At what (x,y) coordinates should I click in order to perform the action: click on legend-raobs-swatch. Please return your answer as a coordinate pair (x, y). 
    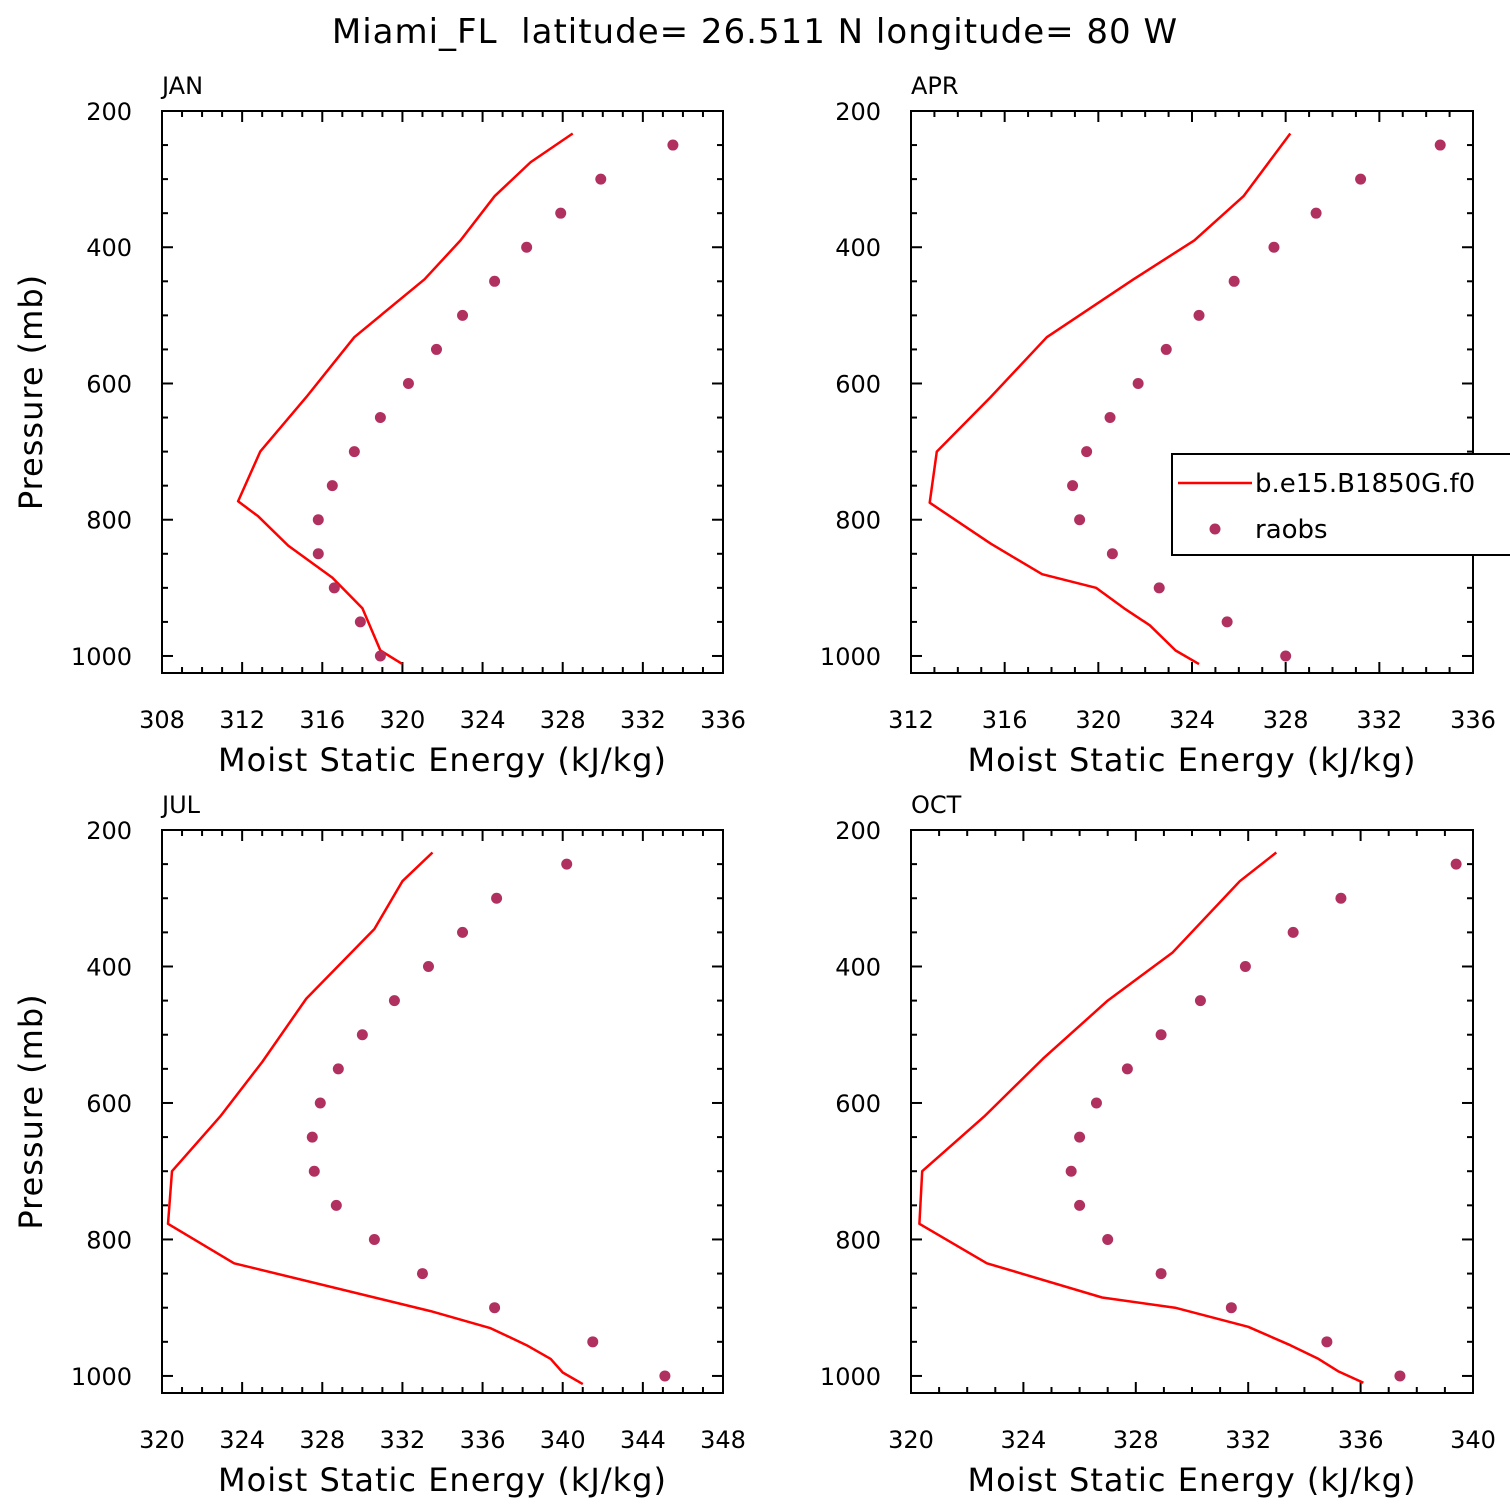
    Looking at the image, I should click on (1215, 529).